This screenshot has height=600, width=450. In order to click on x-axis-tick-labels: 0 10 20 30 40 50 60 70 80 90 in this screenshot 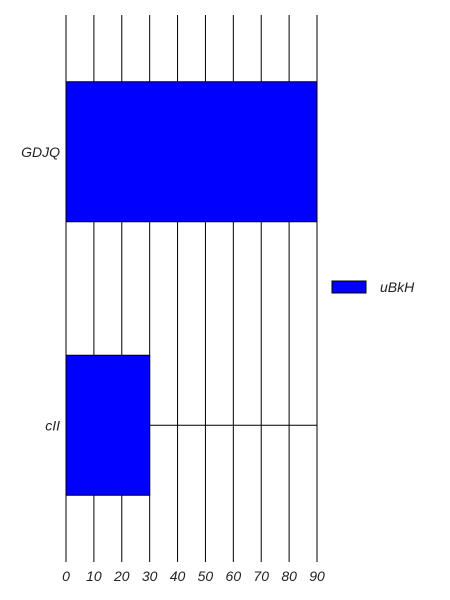, I will do `click(193, 576)`.